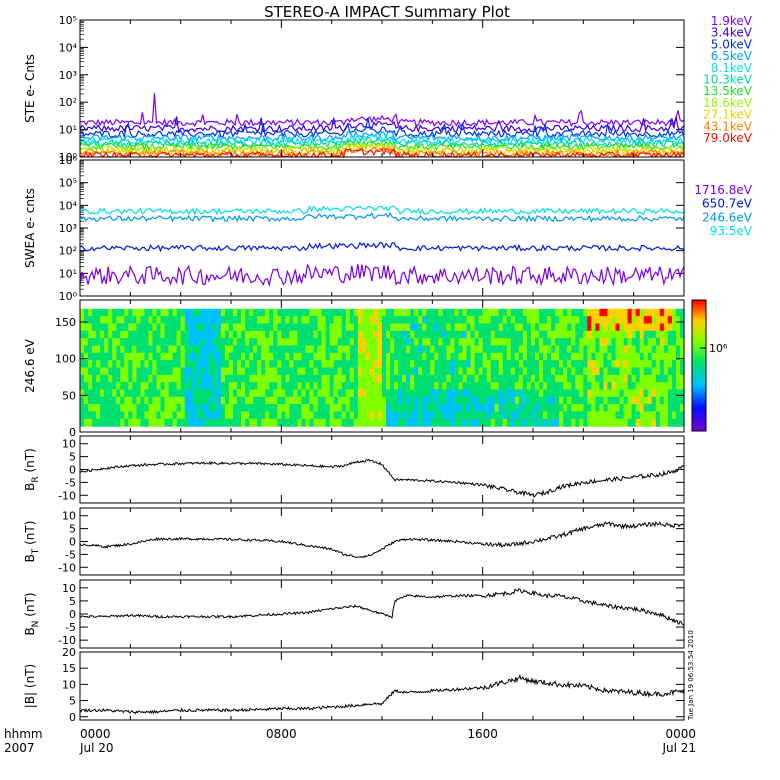 This screenshot has height=780, width=780. What do you see at coordinates (382, 607) in the screenshot?
I see `trace-bn` at bounding box center [382, 607].